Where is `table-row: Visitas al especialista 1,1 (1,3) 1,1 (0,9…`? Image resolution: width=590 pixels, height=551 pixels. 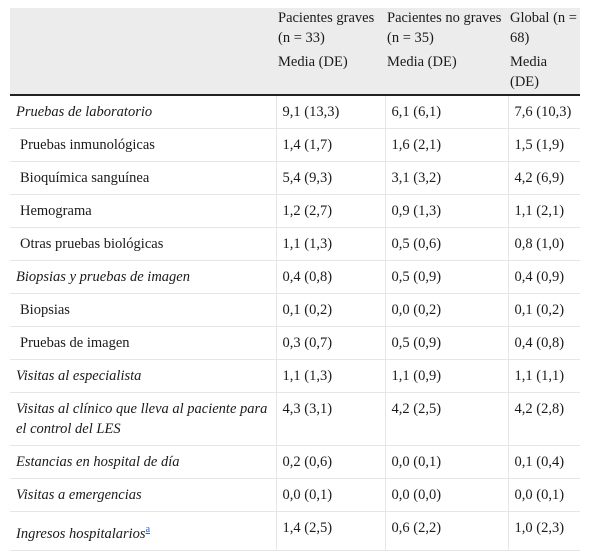 table-row: Visitas al especialista 1,1 (1,3) 1,1 (0,9… is located at coordinates (295, 376).